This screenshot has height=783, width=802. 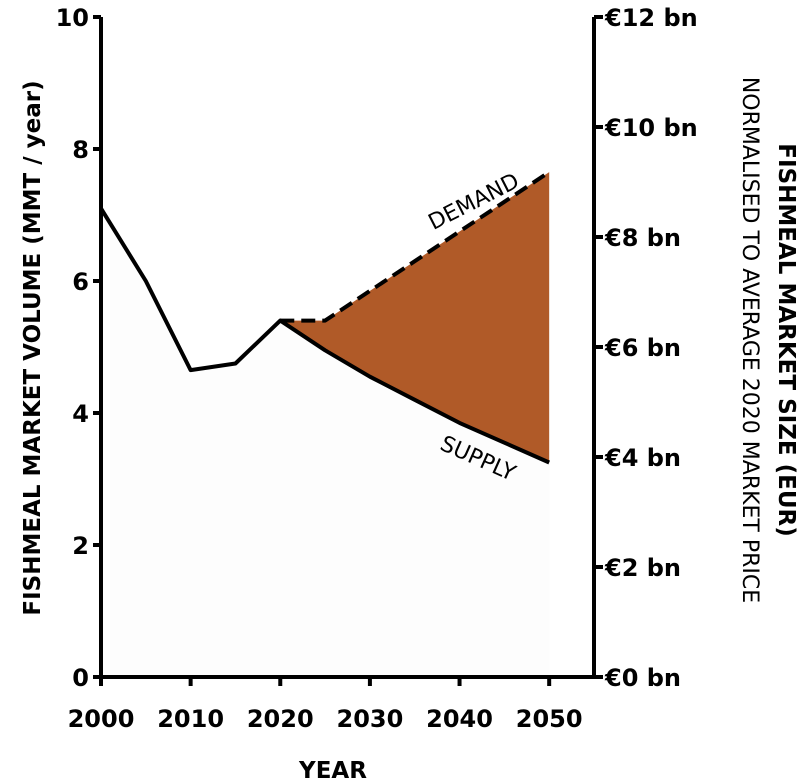 What do you see at coordinates (642, 458) in the screenshot?
I see `y2-tick-label: €4 bn` at bounding box center [642, 458].